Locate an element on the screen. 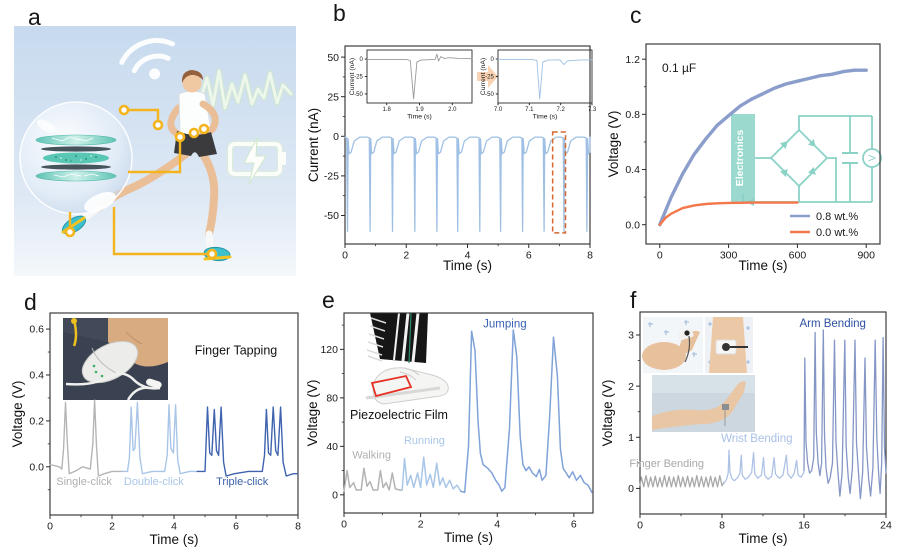  annotation-walking: Walking is located at coordinates (371, 455).